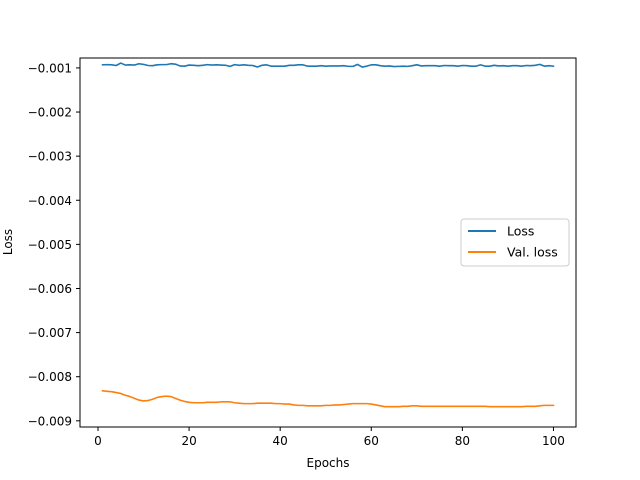  I want to click on x-tick-label: 20, so click(188, 441).